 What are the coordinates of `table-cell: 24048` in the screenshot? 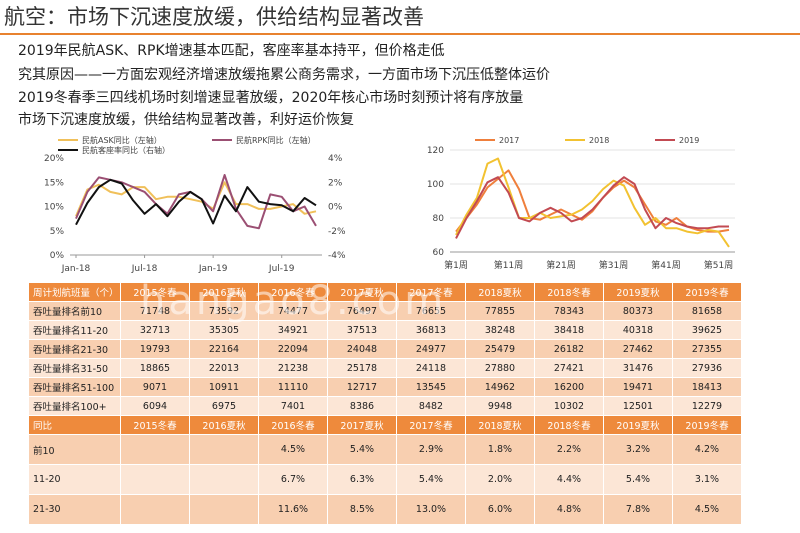 It's located at (362, 349).